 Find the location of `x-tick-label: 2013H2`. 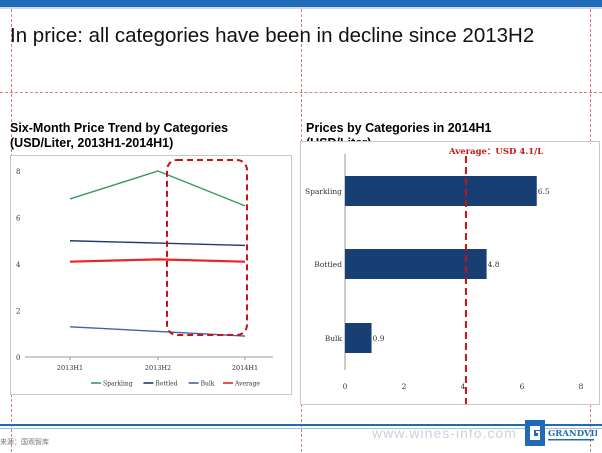

x-tick-label: 2013H2 is located at coordinates (158, 368).